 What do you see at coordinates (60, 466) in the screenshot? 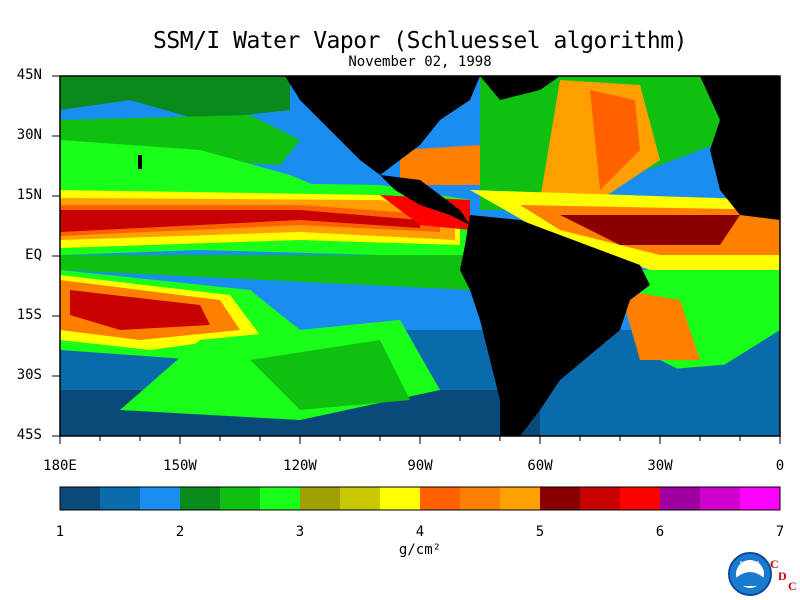
I see `lon-label: 180E` at bounding box center [60, 466].